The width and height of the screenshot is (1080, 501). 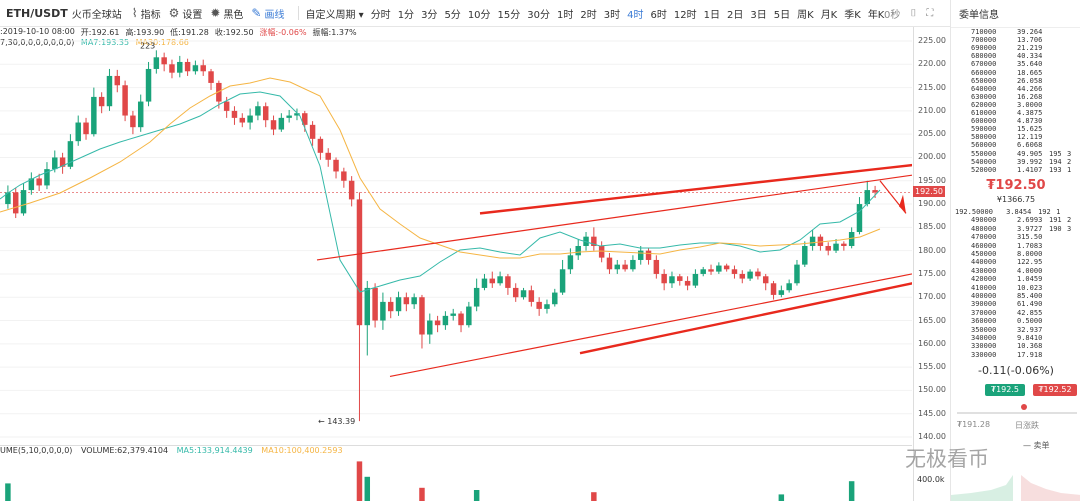 I want to click on bid-row: 420000 1.0459, so click(x=1010, y=279).